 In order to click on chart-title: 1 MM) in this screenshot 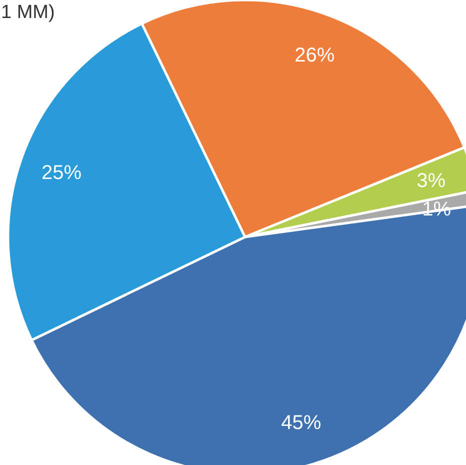, I will do `click(28, 12)`.